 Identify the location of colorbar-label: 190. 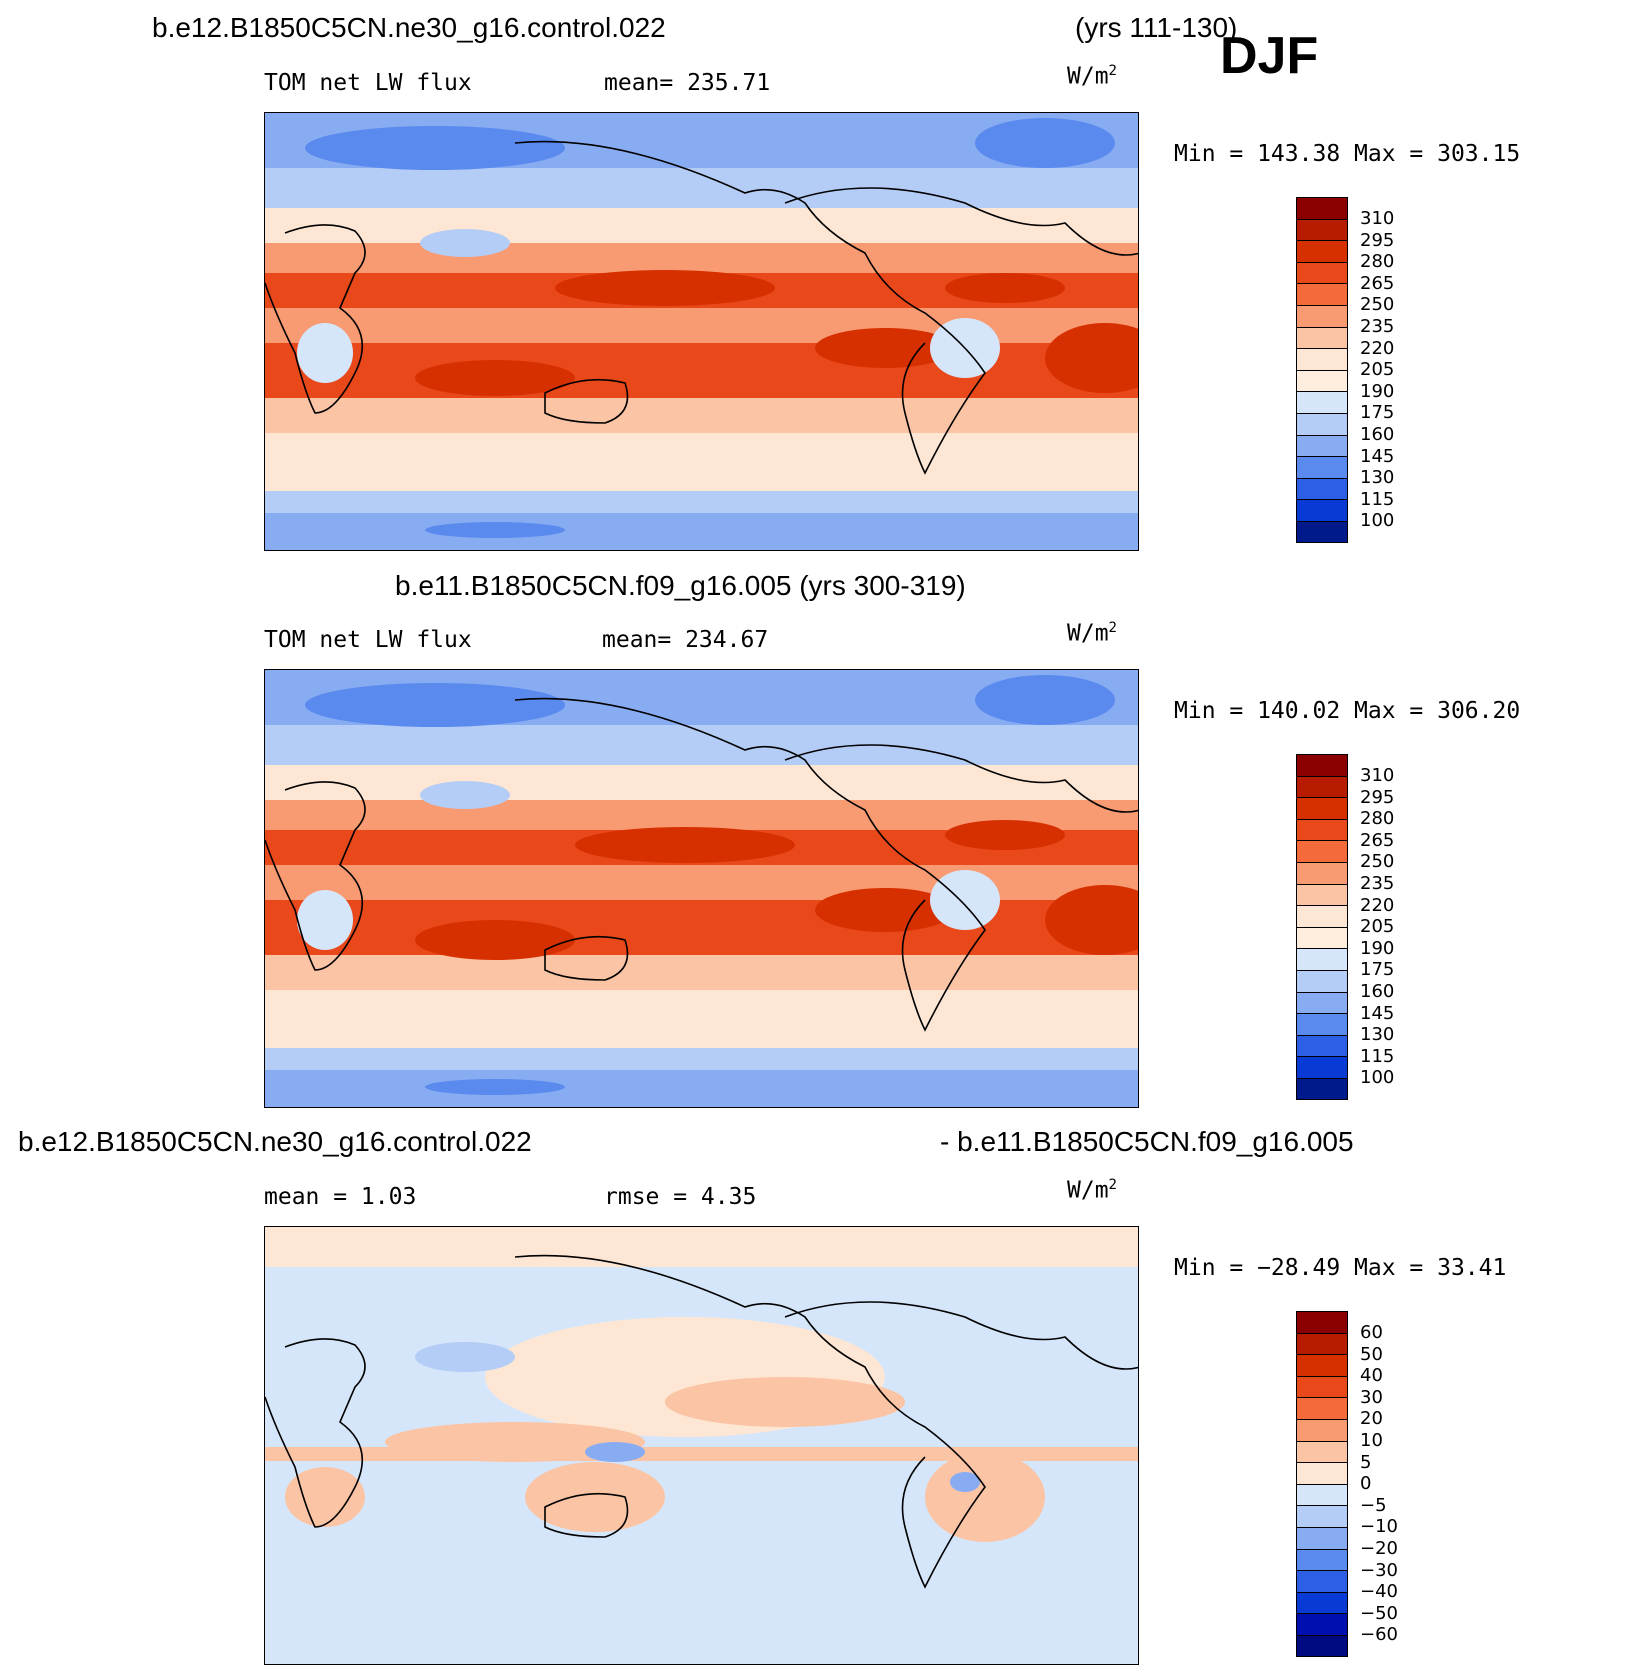
(1377, 948).